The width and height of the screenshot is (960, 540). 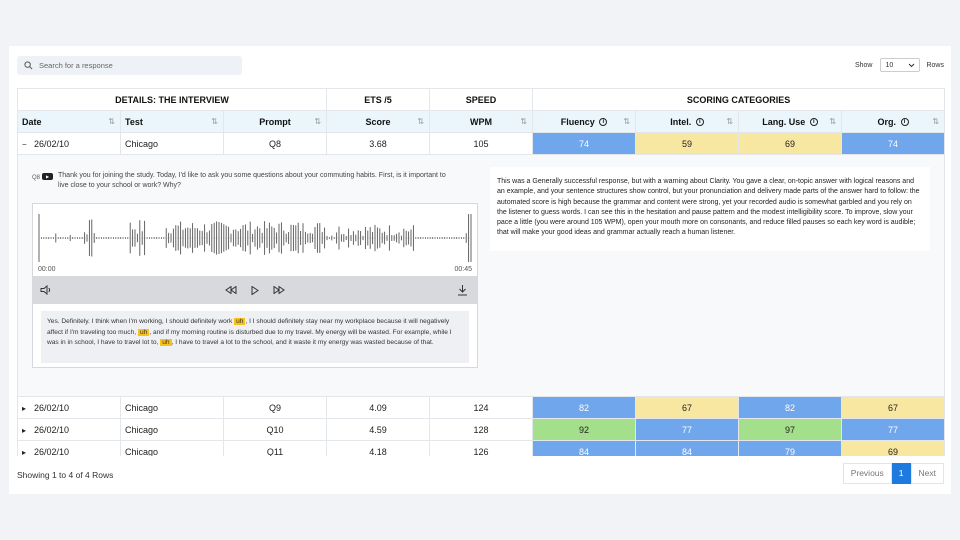 What do you see at coordinates (279, 290) in the screenshot?
I see `fast-forward-icon` at bounding box center [279, 290].